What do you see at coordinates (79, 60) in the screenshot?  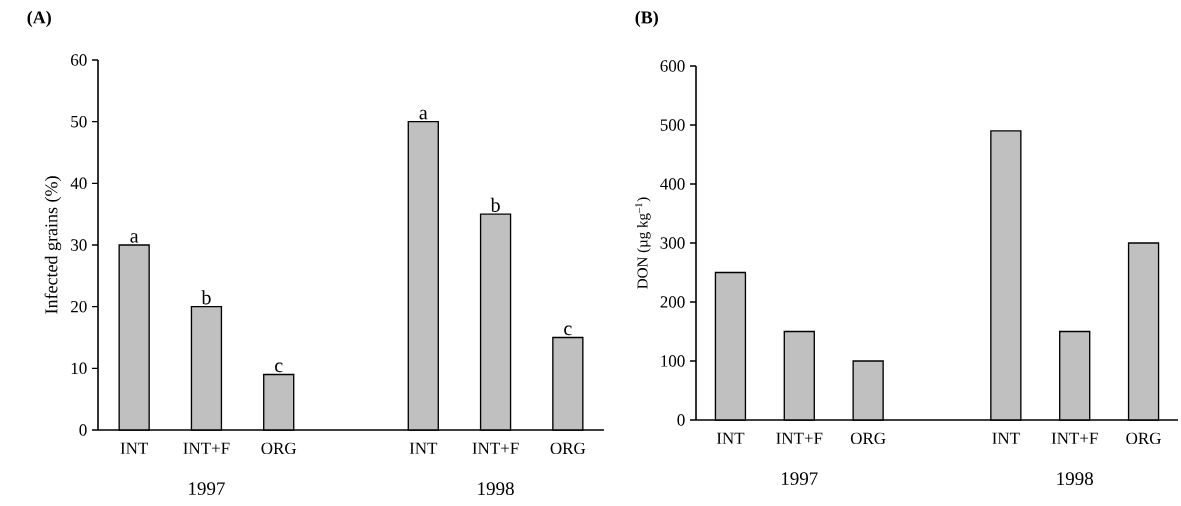 I see `y-tick-label: 60` at bounding box center [79, 60].